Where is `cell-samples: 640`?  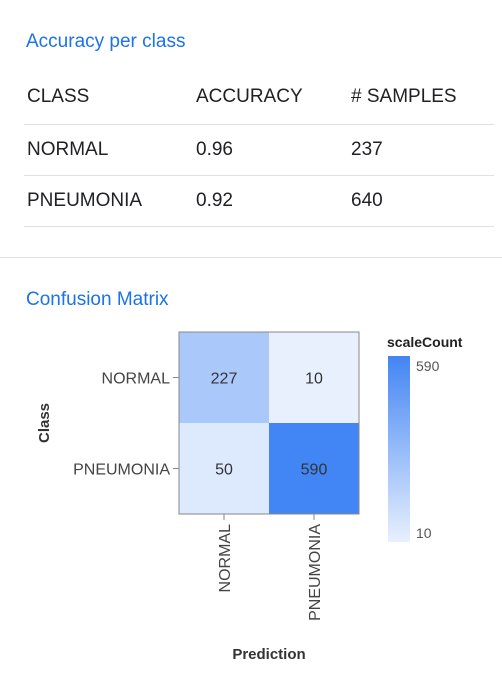 cell-samples: 640 is located at coordinates (421, 201).